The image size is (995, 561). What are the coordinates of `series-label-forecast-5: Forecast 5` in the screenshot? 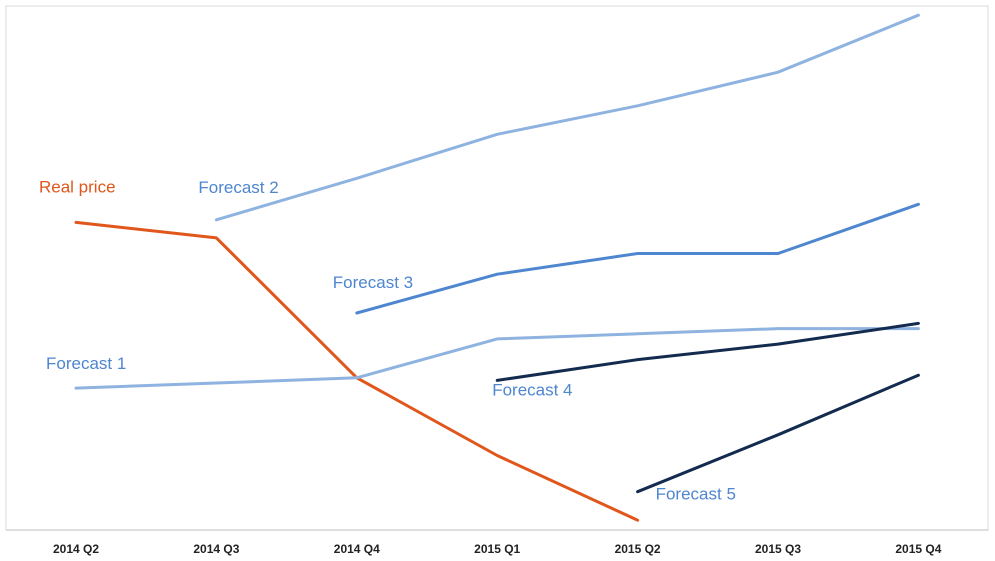 It's located at (696, 494).